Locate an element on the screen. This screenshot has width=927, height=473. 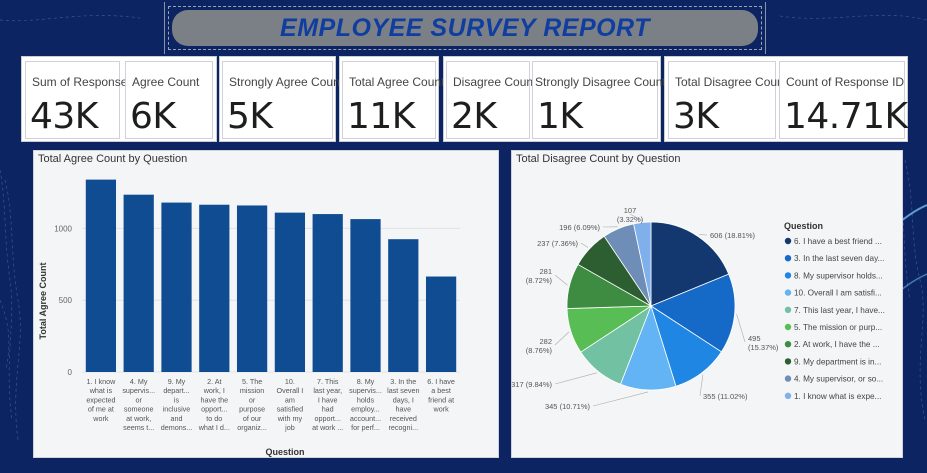
kpi-label: Agree Count is located at coordinates (166, 82).